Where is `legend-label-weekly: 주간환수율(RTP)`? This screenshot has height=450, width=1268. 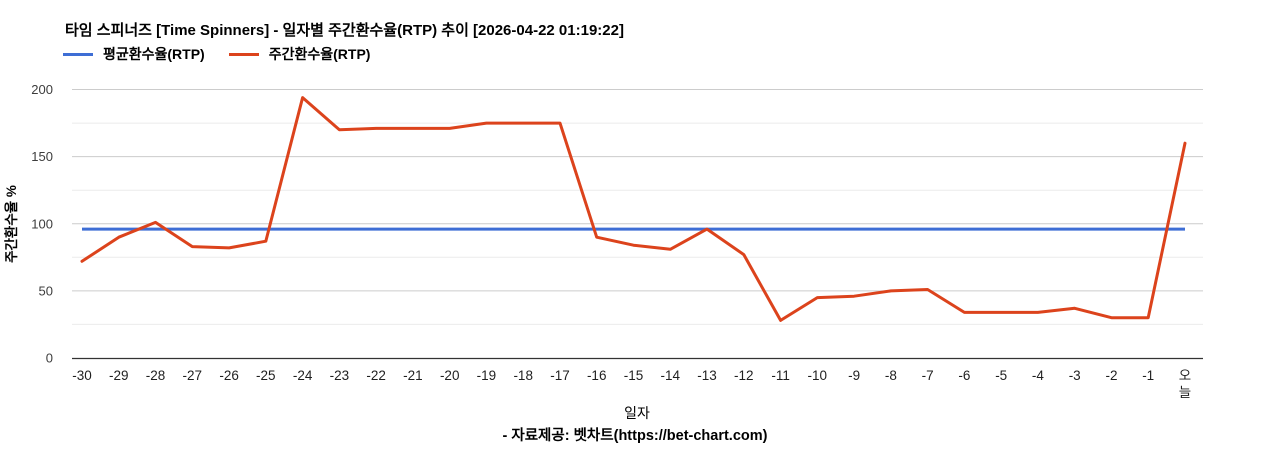
legend-label-weekly: 주간환수율(RTP) is located at coordinates (319, 54).